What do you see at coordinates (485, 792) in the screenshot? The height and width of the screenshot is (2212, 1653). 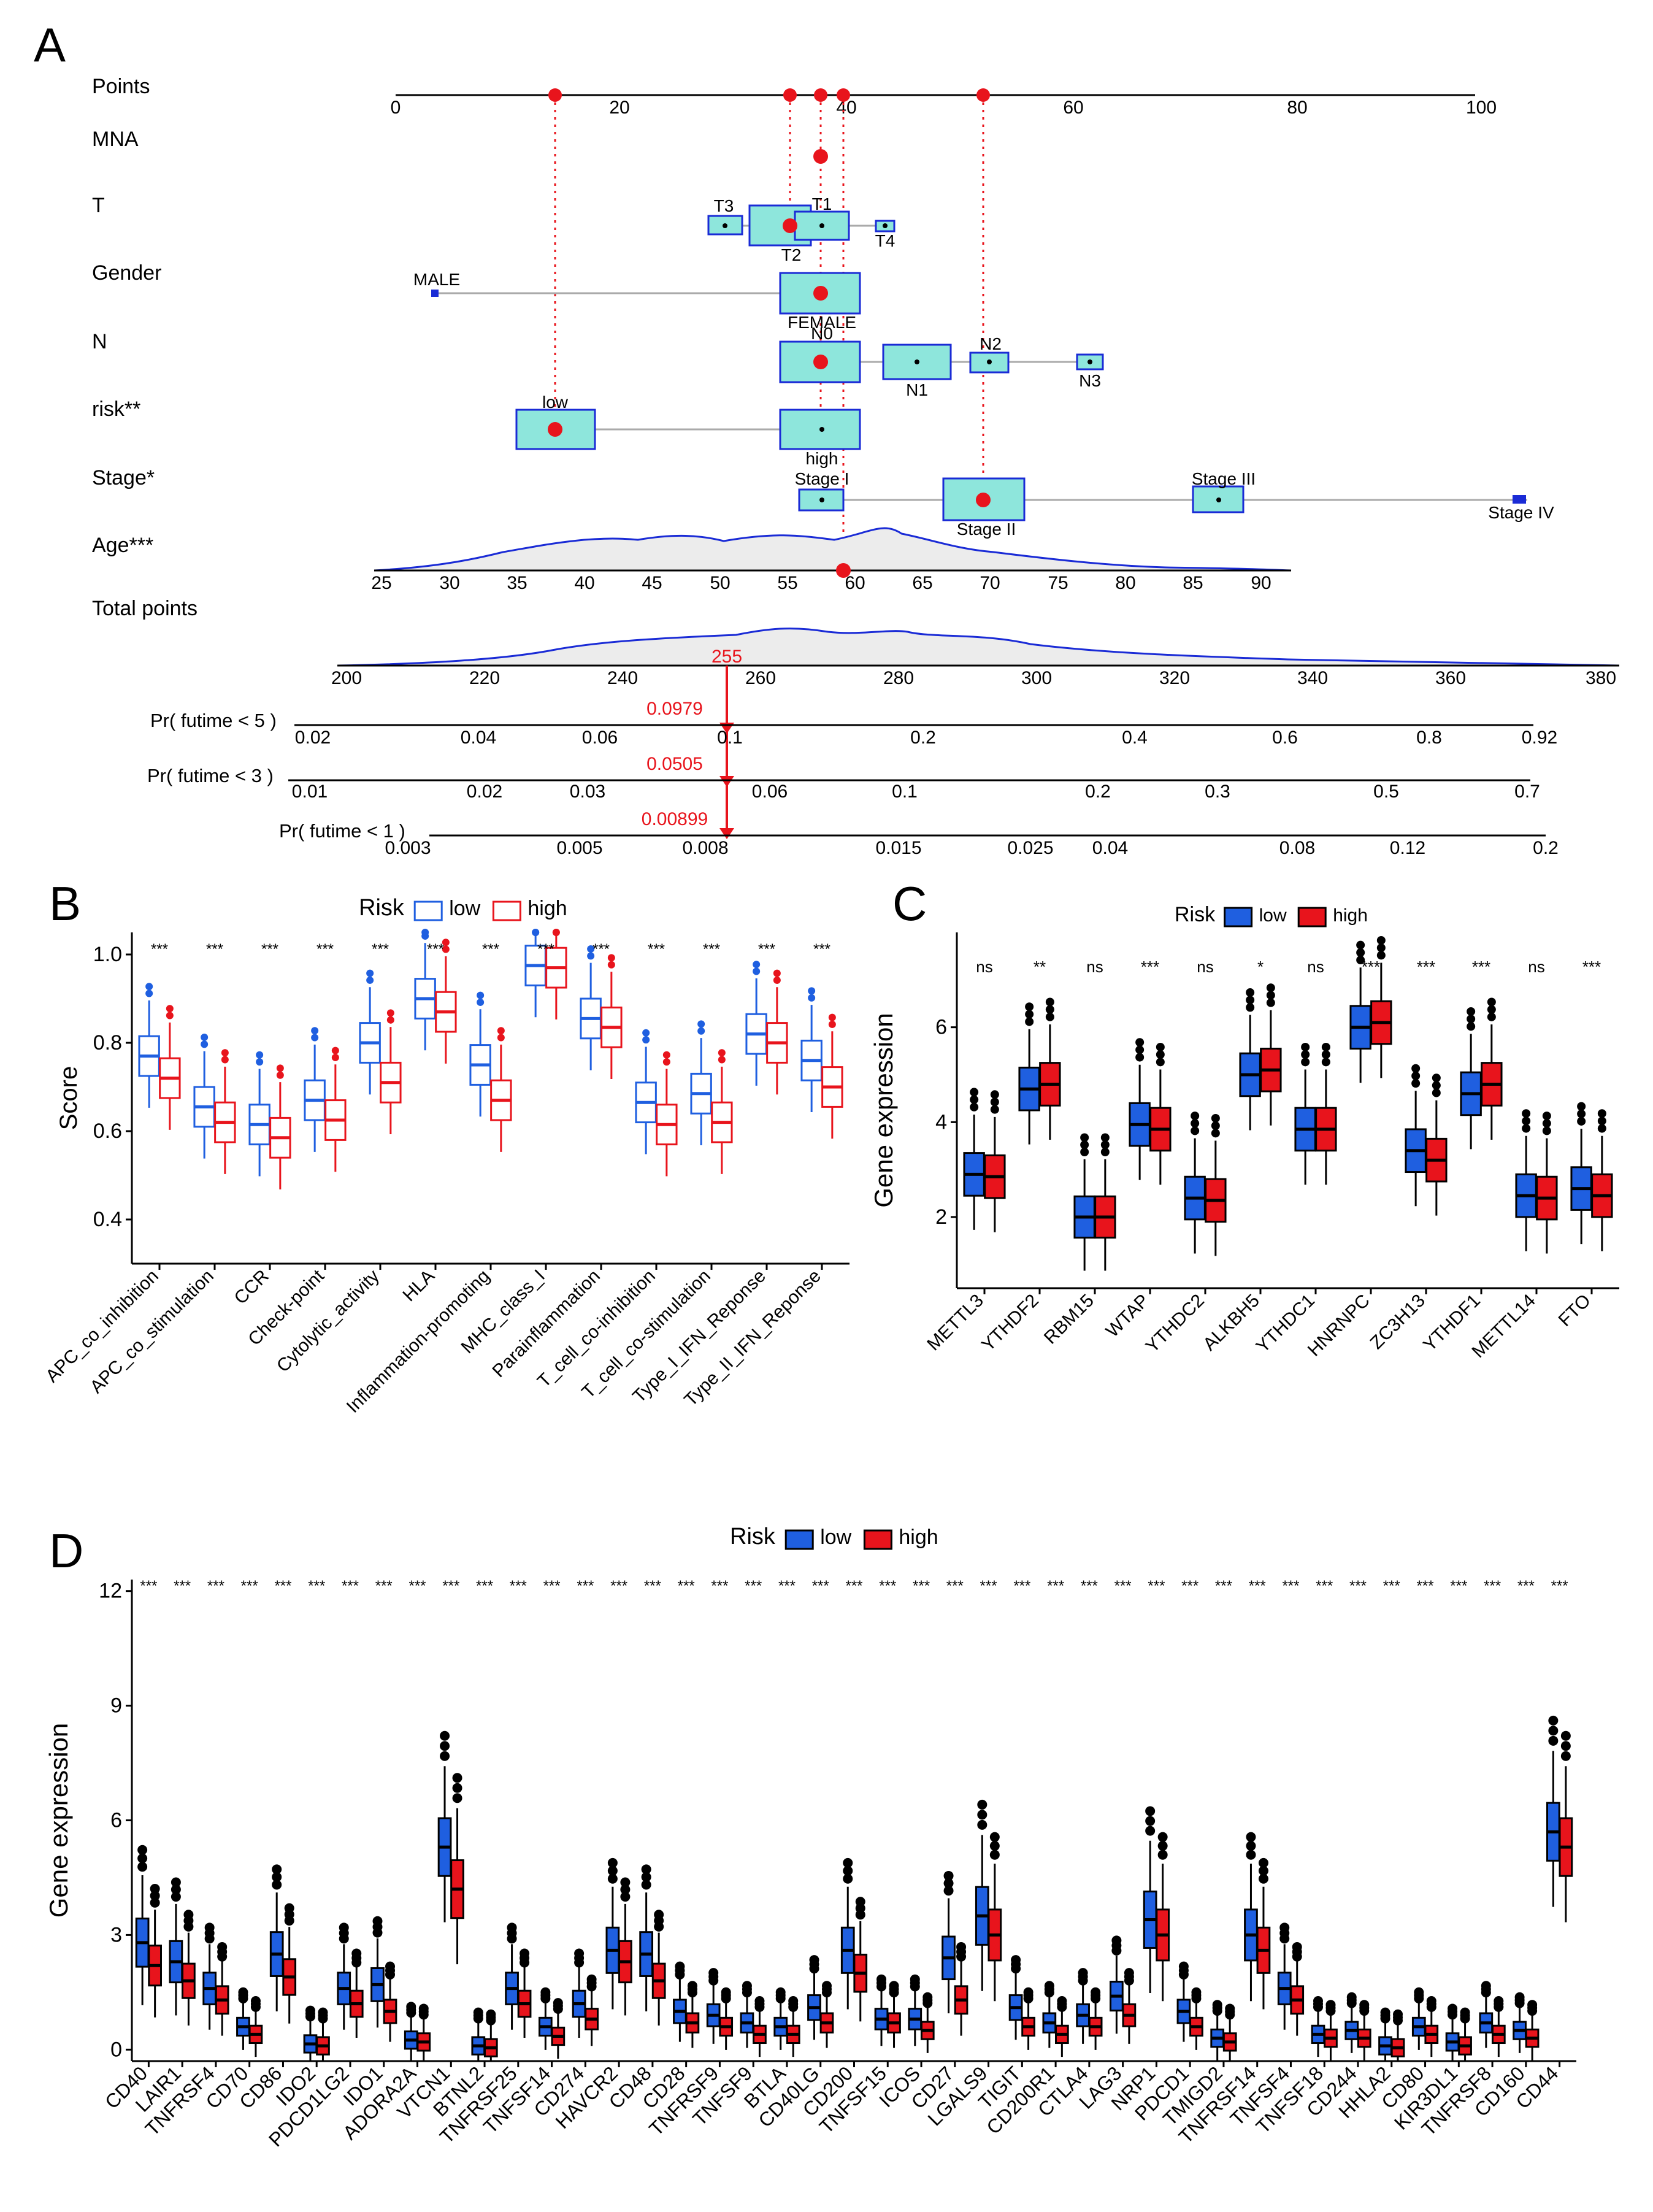 I see `pr3-tick: 0.02` at bounding box center [485, 792].